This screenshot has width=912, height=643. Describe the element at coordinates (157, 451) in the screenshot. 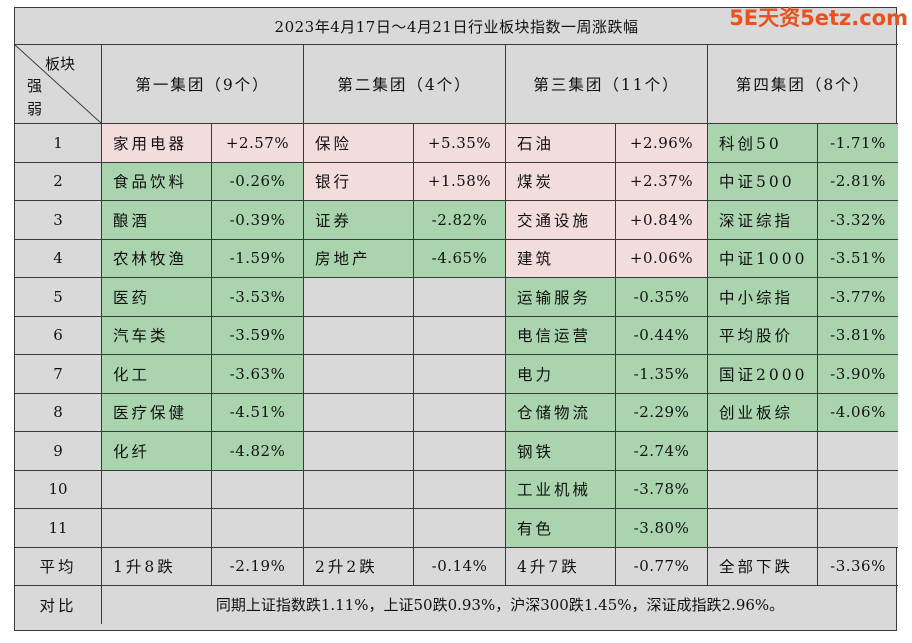

I see `sector-name-cell: 化纤` at that location.